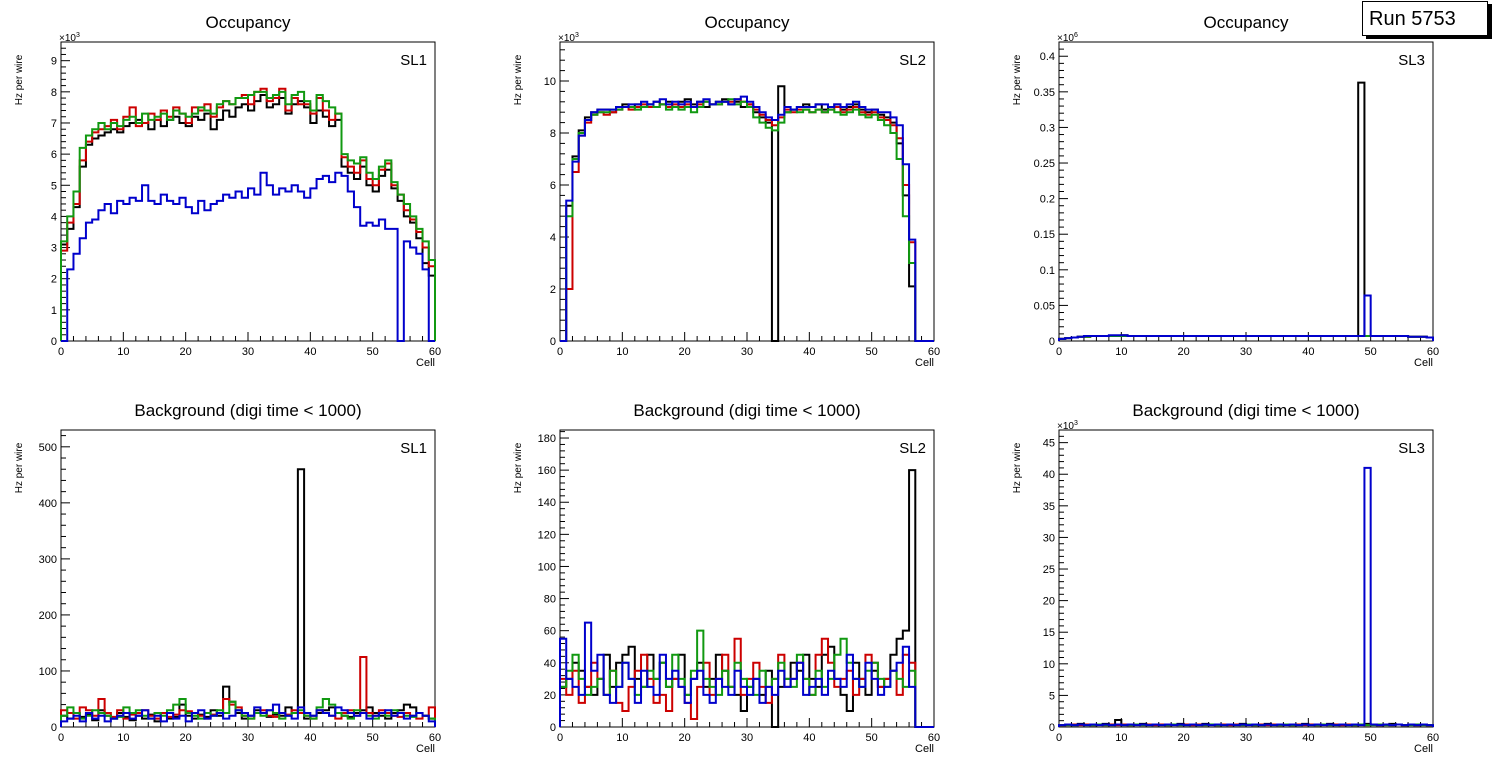  Describe the element at coordinates (1049, 444) in the screenshot. I see `y-tick-label: 45` at that location.